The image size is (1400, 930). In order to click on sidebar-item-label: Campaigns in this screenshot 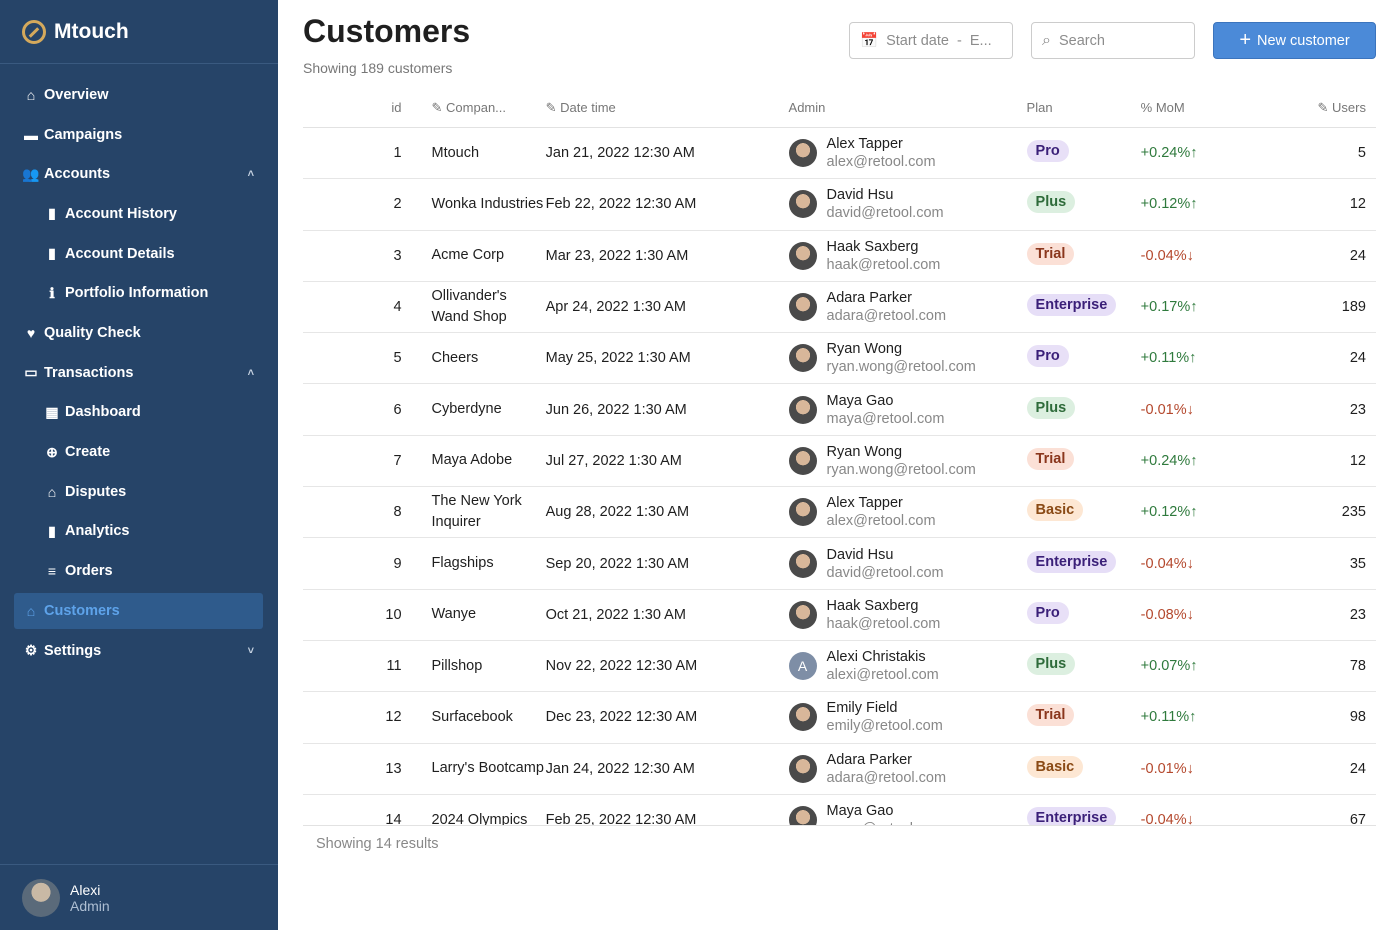, I will do `click(83, 134)`.